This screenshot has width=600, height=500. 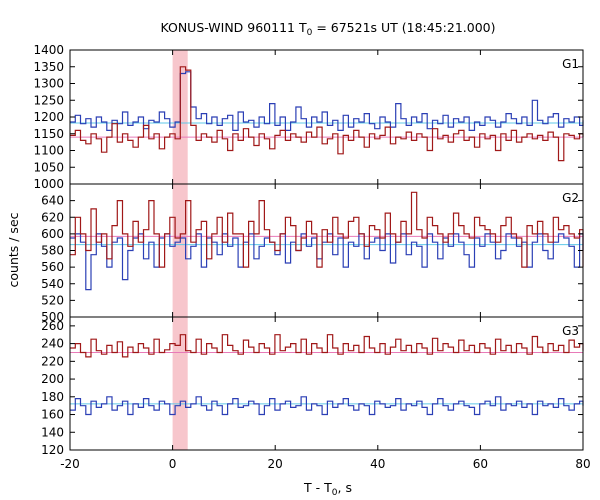 I want to click on y-tick-label: 1050, so click(x=48, y=167).